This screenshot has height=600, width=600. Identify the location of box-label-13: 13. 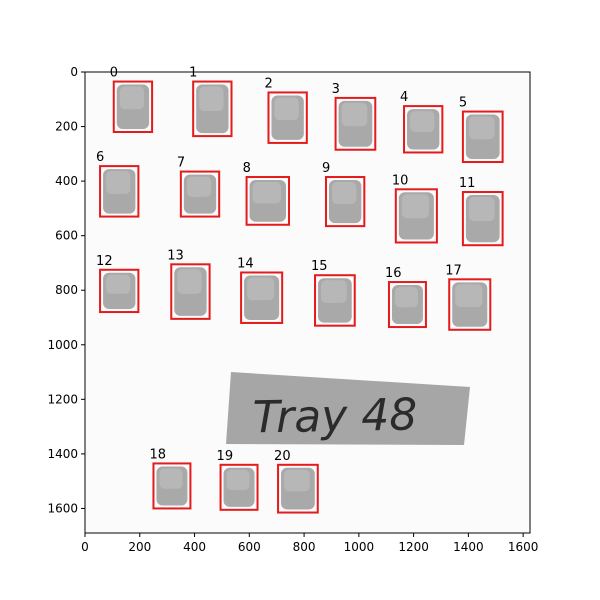
(175, 255).